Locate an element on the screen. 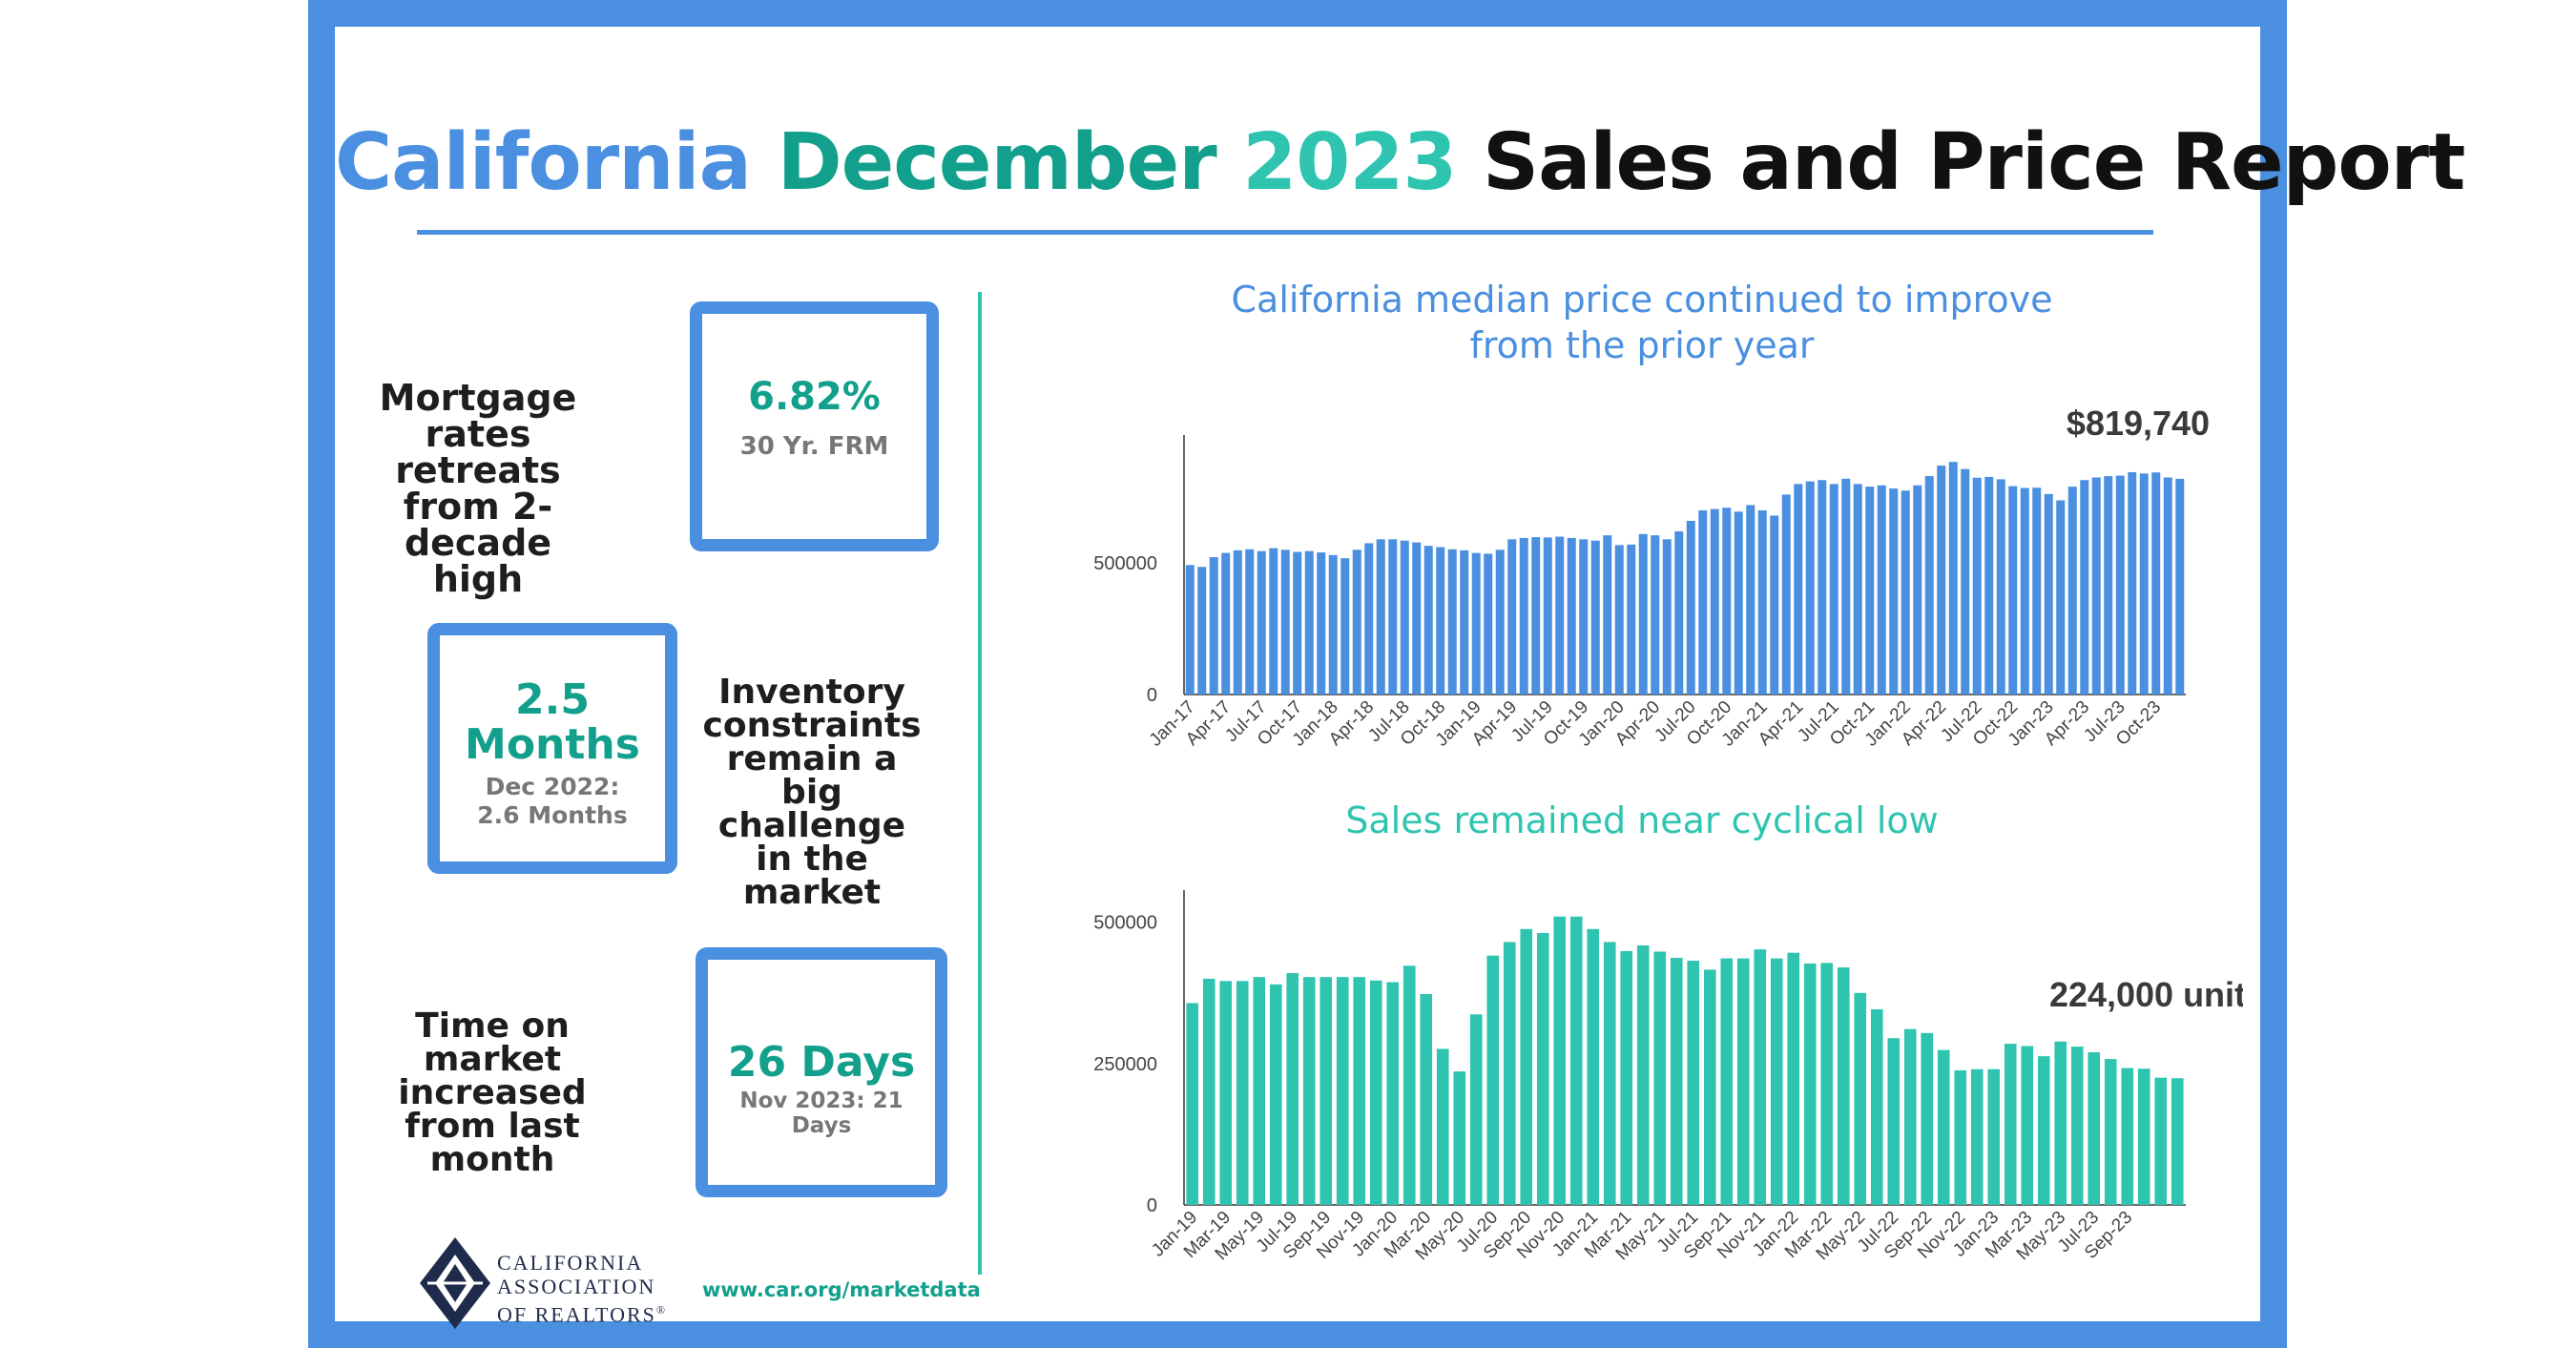 This screenshot has height=1348, width=2576. inventory-prior-label: Dec 2022: is located at coordinates (552, 786).